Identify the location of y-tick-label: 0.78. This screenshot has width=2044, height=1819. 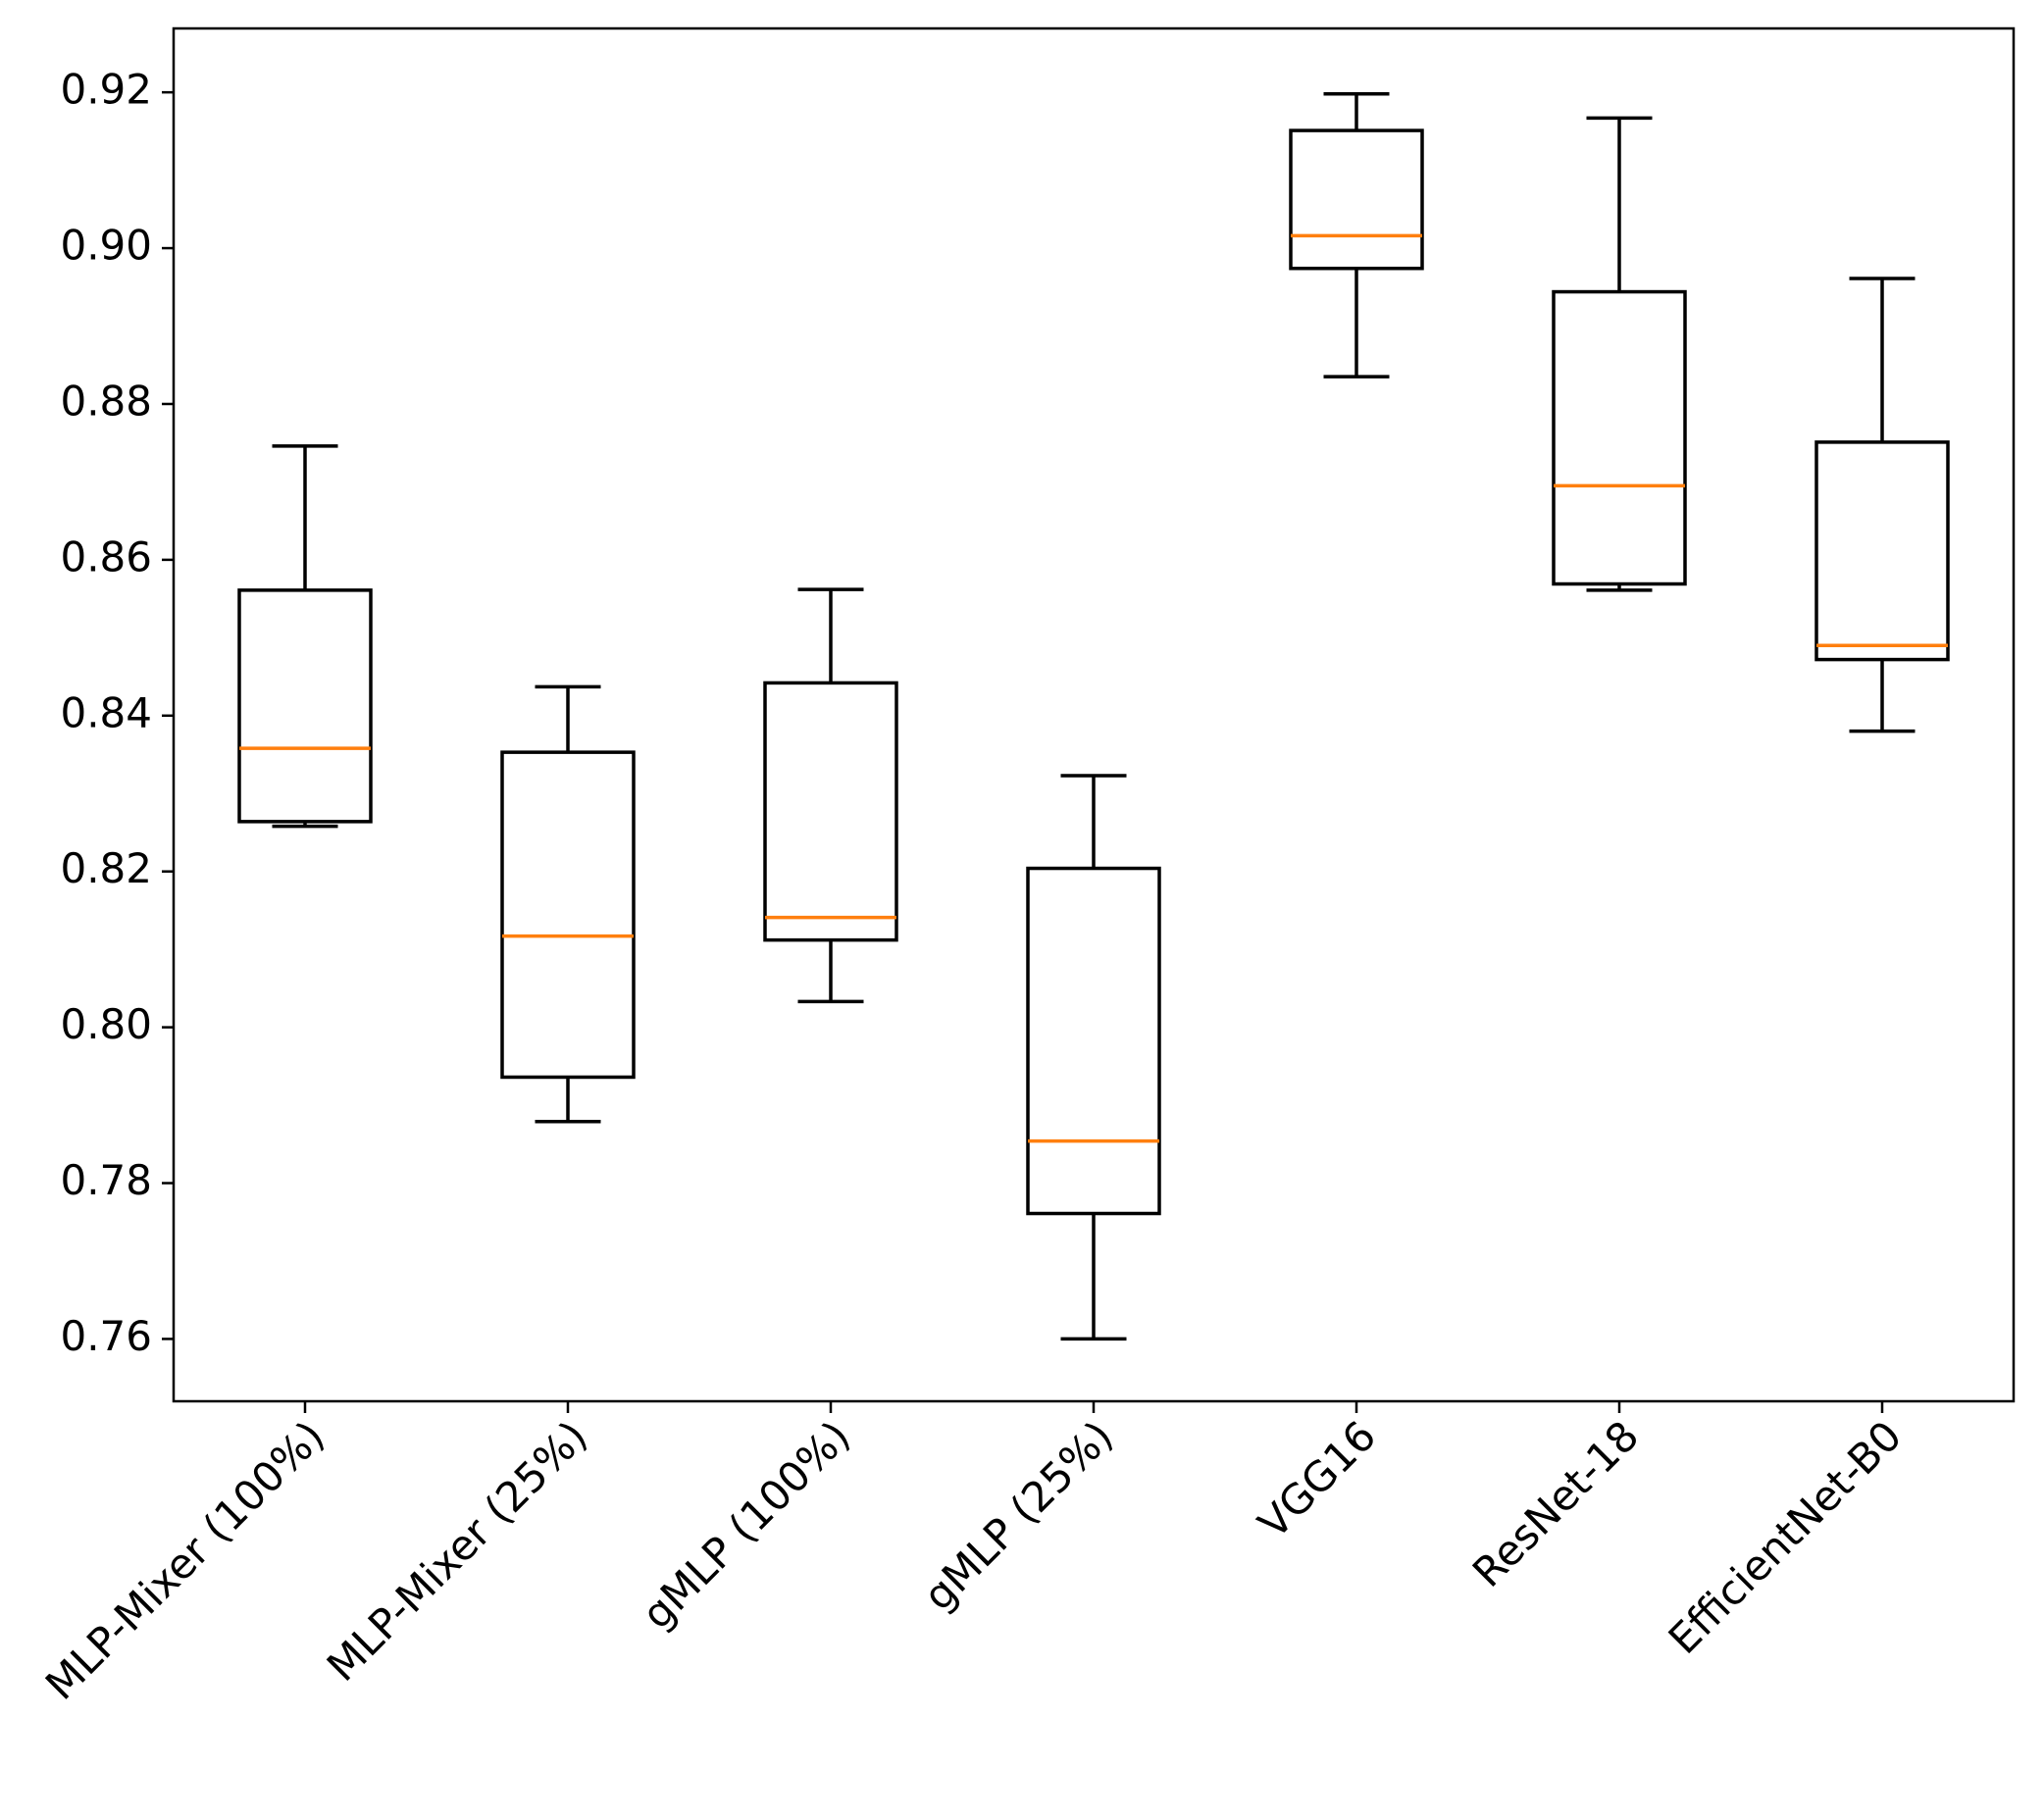
(106, 1180).